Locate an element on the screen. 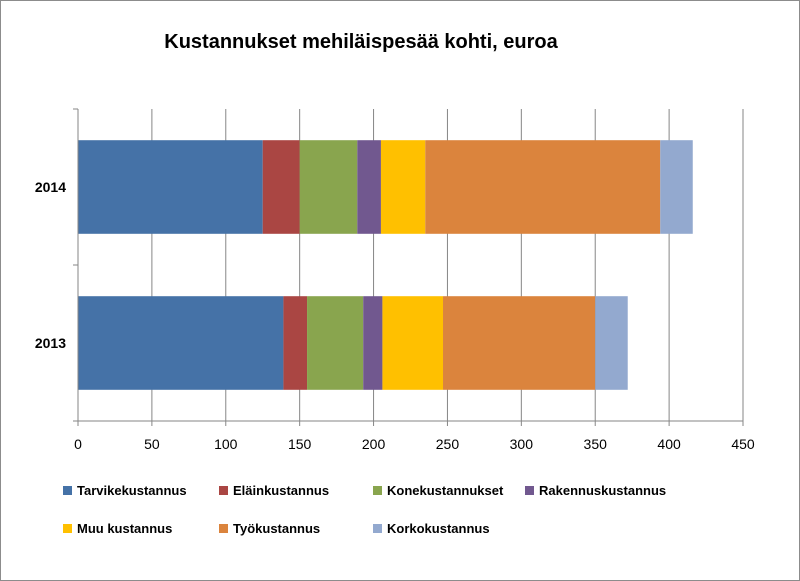 The width and height of the screenshot is (800, 581). legend-label: Tarvikekustannus is located at coordinates (132, 490).